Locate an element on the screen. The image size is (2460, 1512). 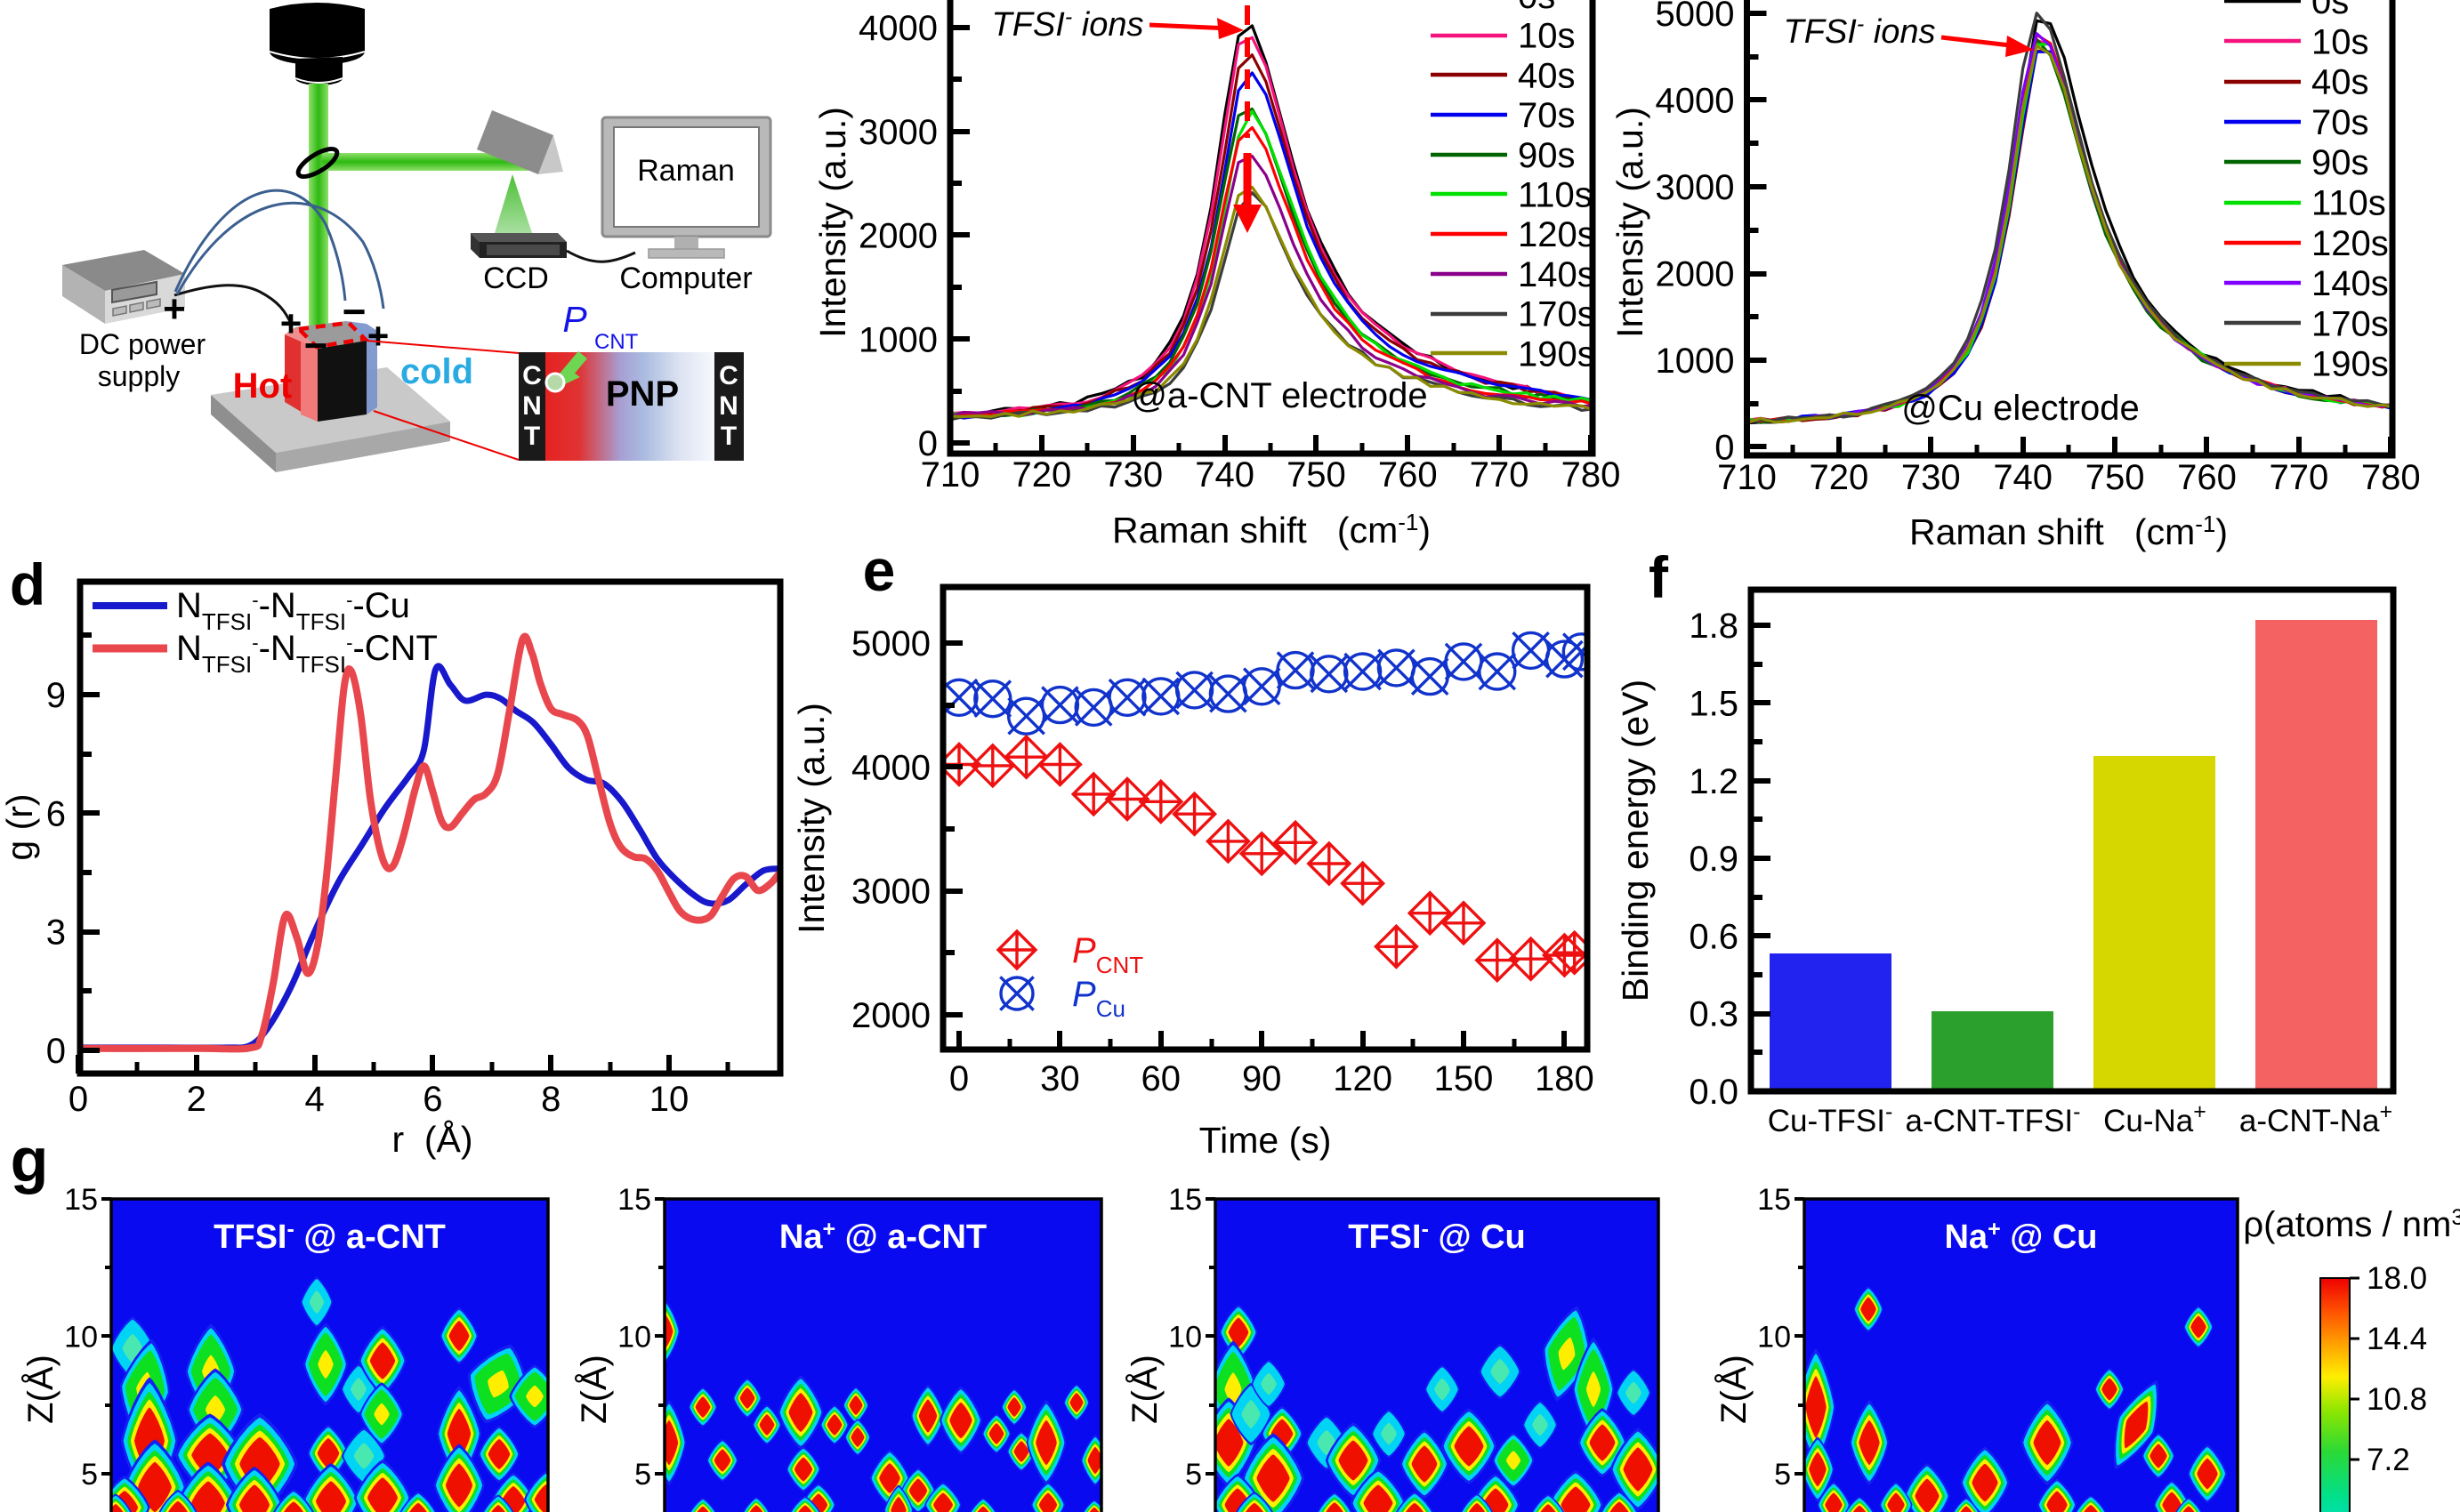
svg-text: 30 is located at coordinates (1060, 1079).